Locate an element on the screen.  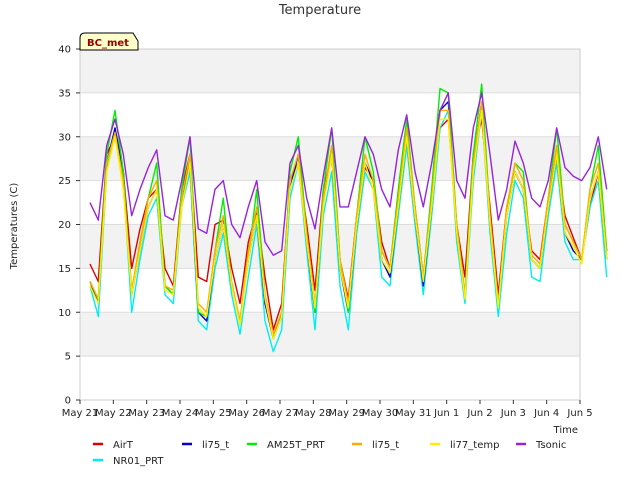
x-tick-label: May 26 is located at coordinates (246, 413).